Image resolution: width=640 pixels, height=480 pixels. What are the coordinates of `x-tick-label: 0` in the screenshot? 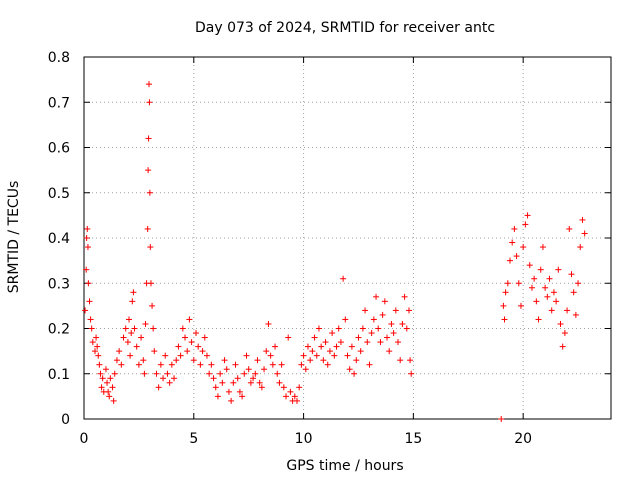 It's located at (84, 439).